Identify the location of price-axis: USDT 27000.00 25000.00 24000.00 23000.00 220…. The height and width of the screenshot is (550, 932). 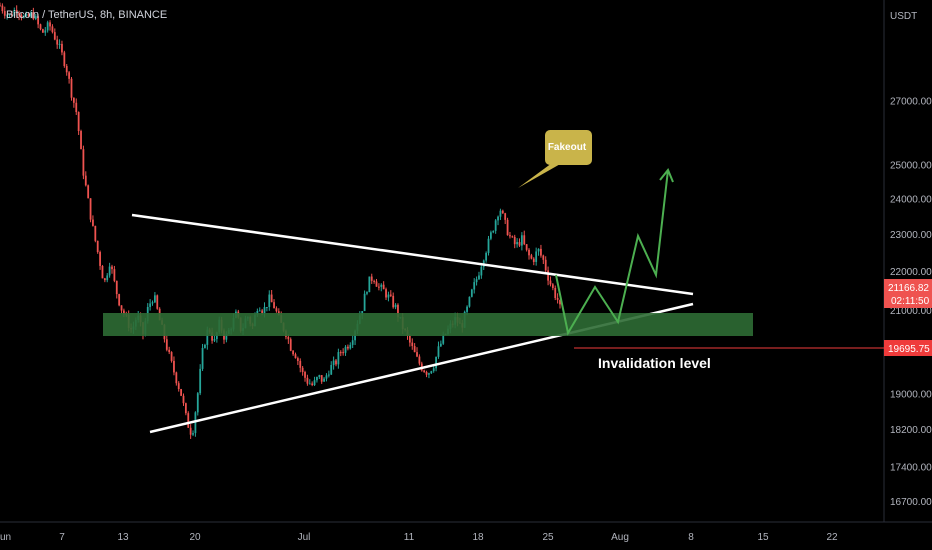
(911, 259).